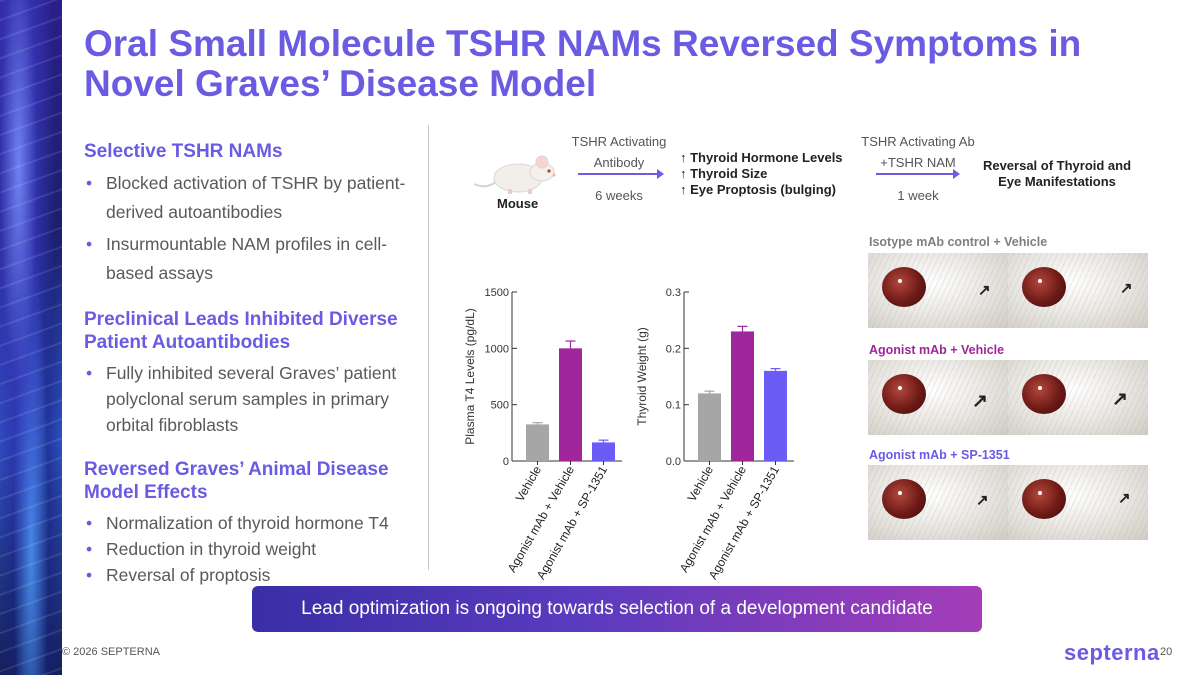 The height and width of the screenshot is (675, 1200). Describe the element at coordinates (31, 337) in the screenshot. I see `side-decoration` at that location.